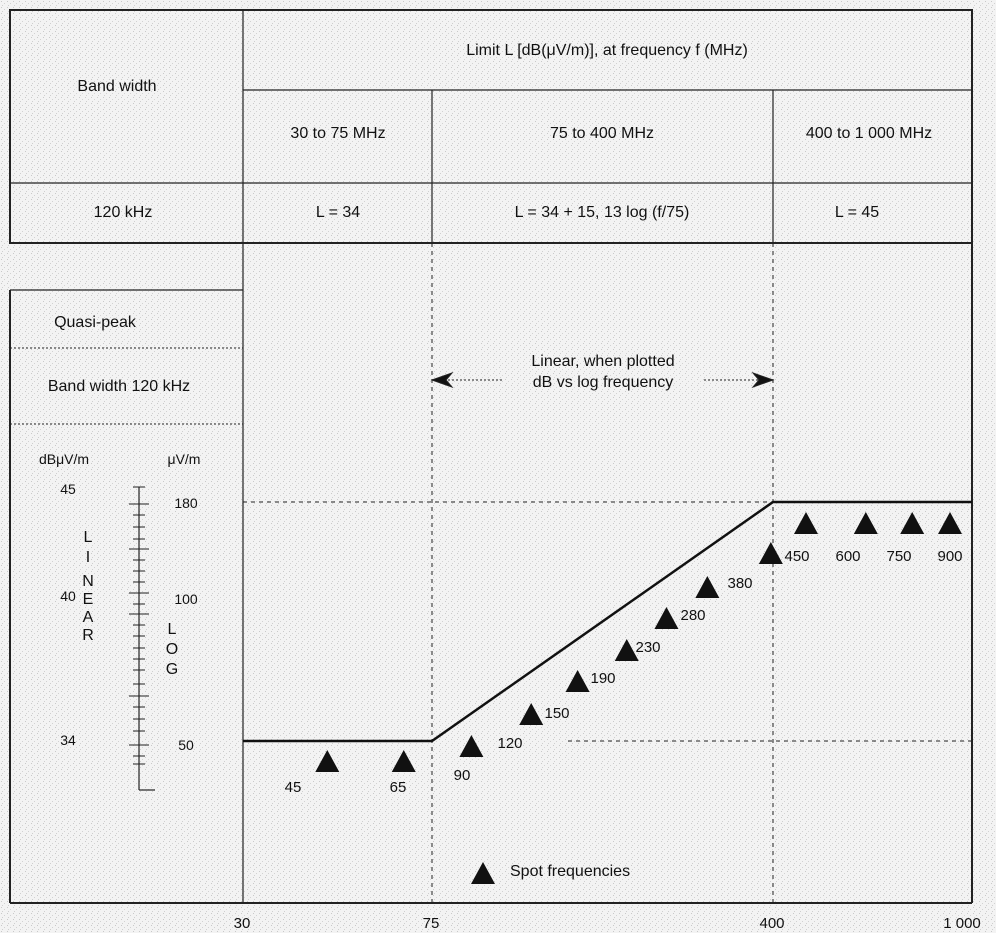 The image size is (996, 933). I want to click on formula-mid: L = 34 + 15, 13 log (f/75), so click(602, 212).